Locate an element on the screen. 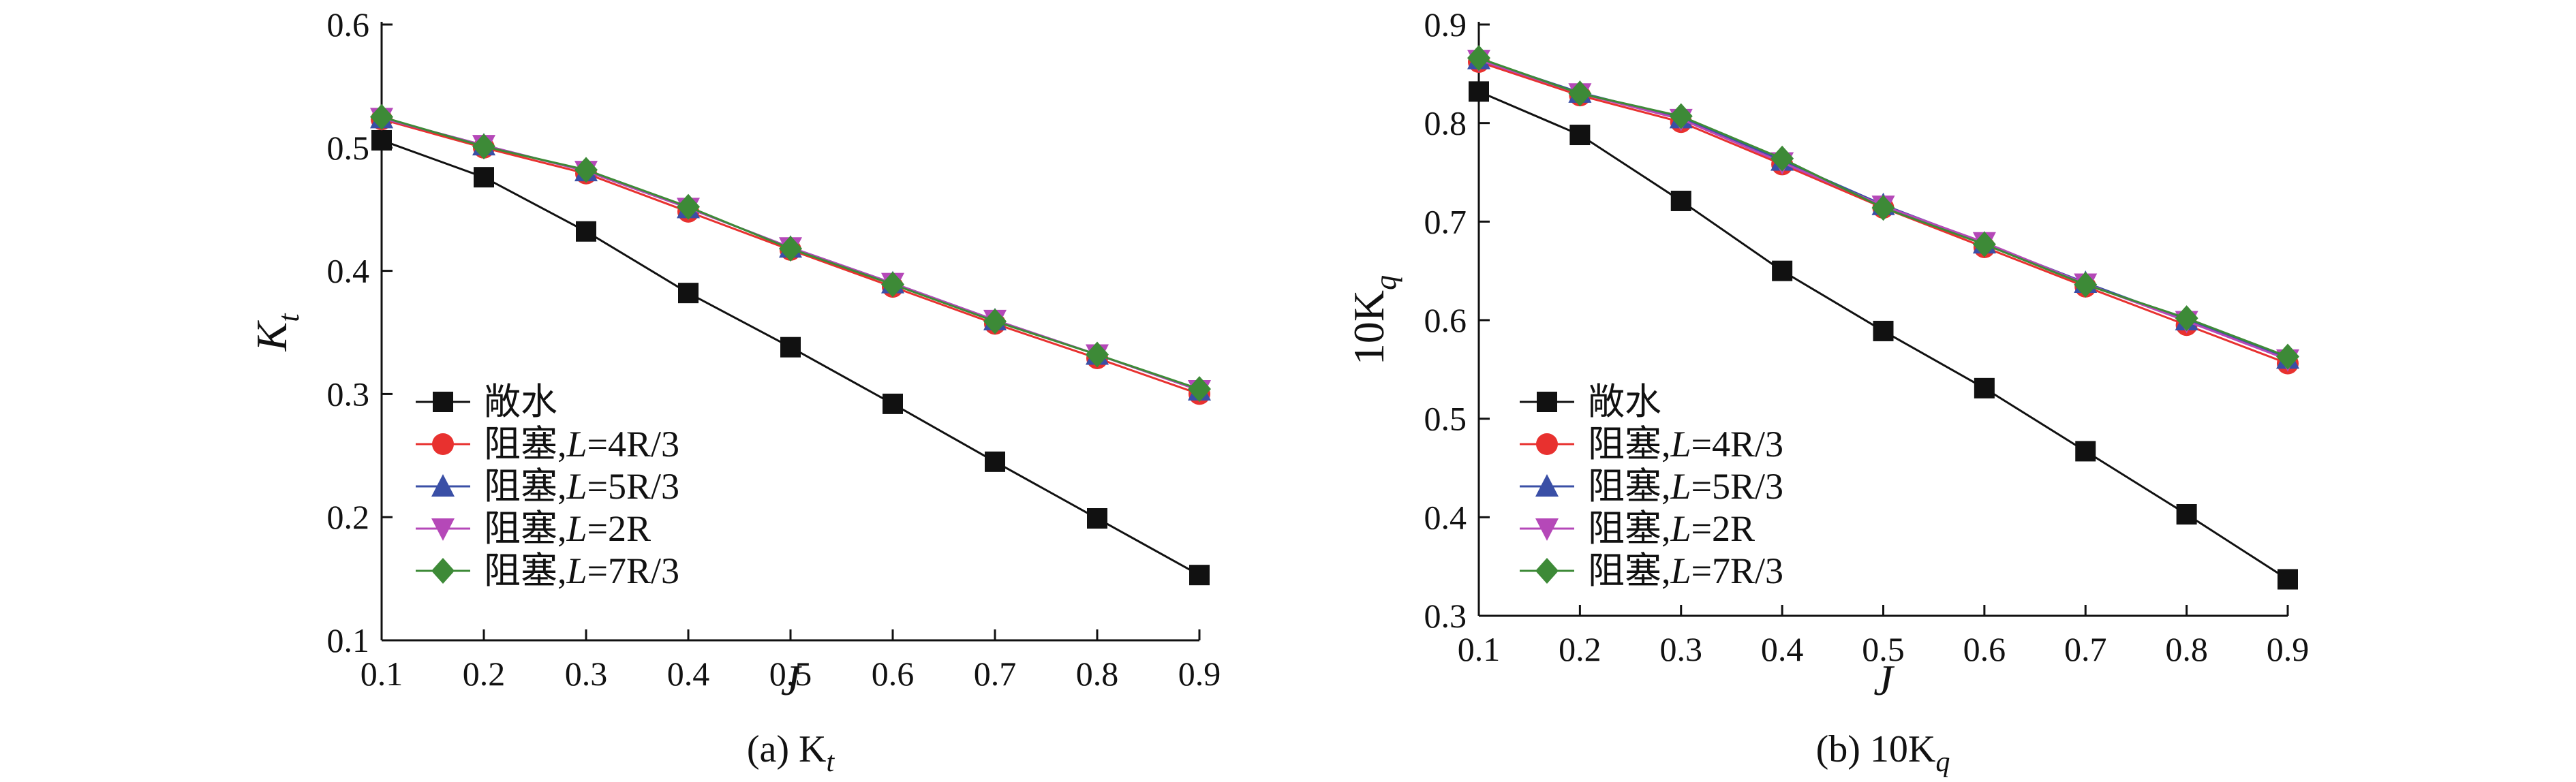 The width and height of the screenshot is (2576, 782). legend-label: 阻塞,L=2R is located at coordinates (1671, 528).